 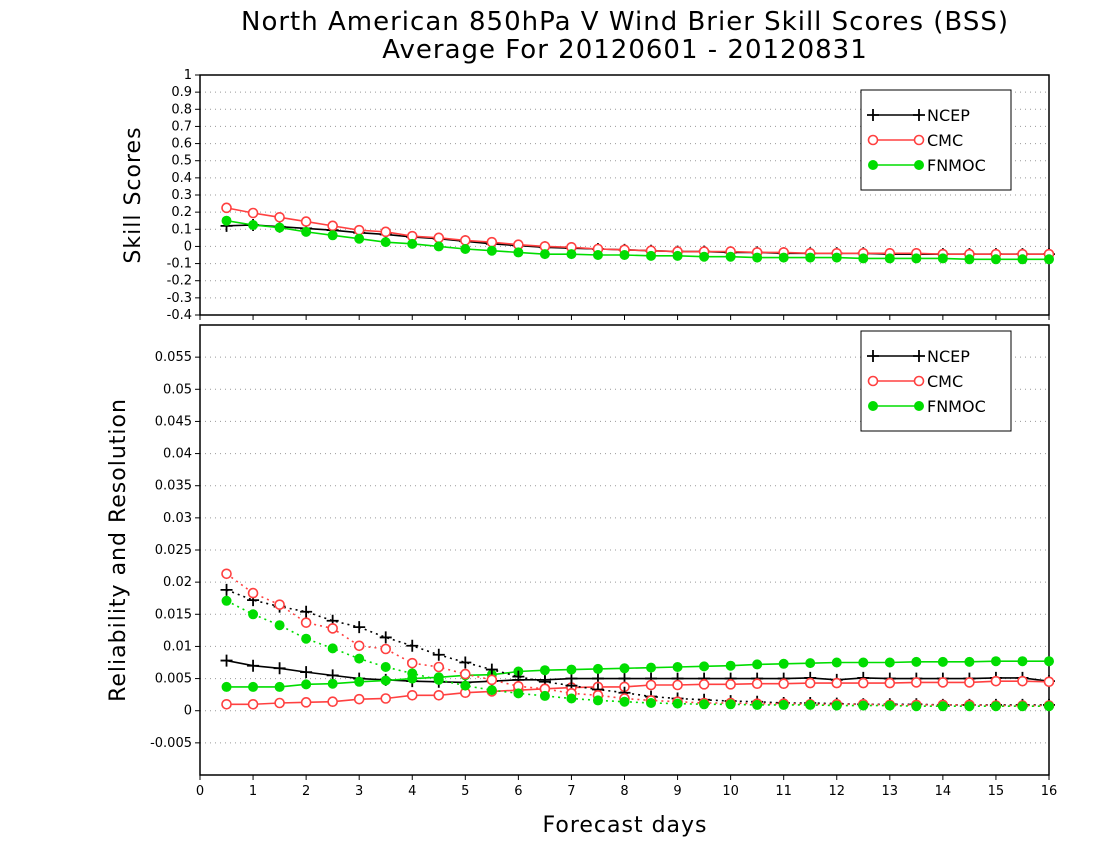 I want to click on y-tick-label: 0.4, so click(x=181, y=178).